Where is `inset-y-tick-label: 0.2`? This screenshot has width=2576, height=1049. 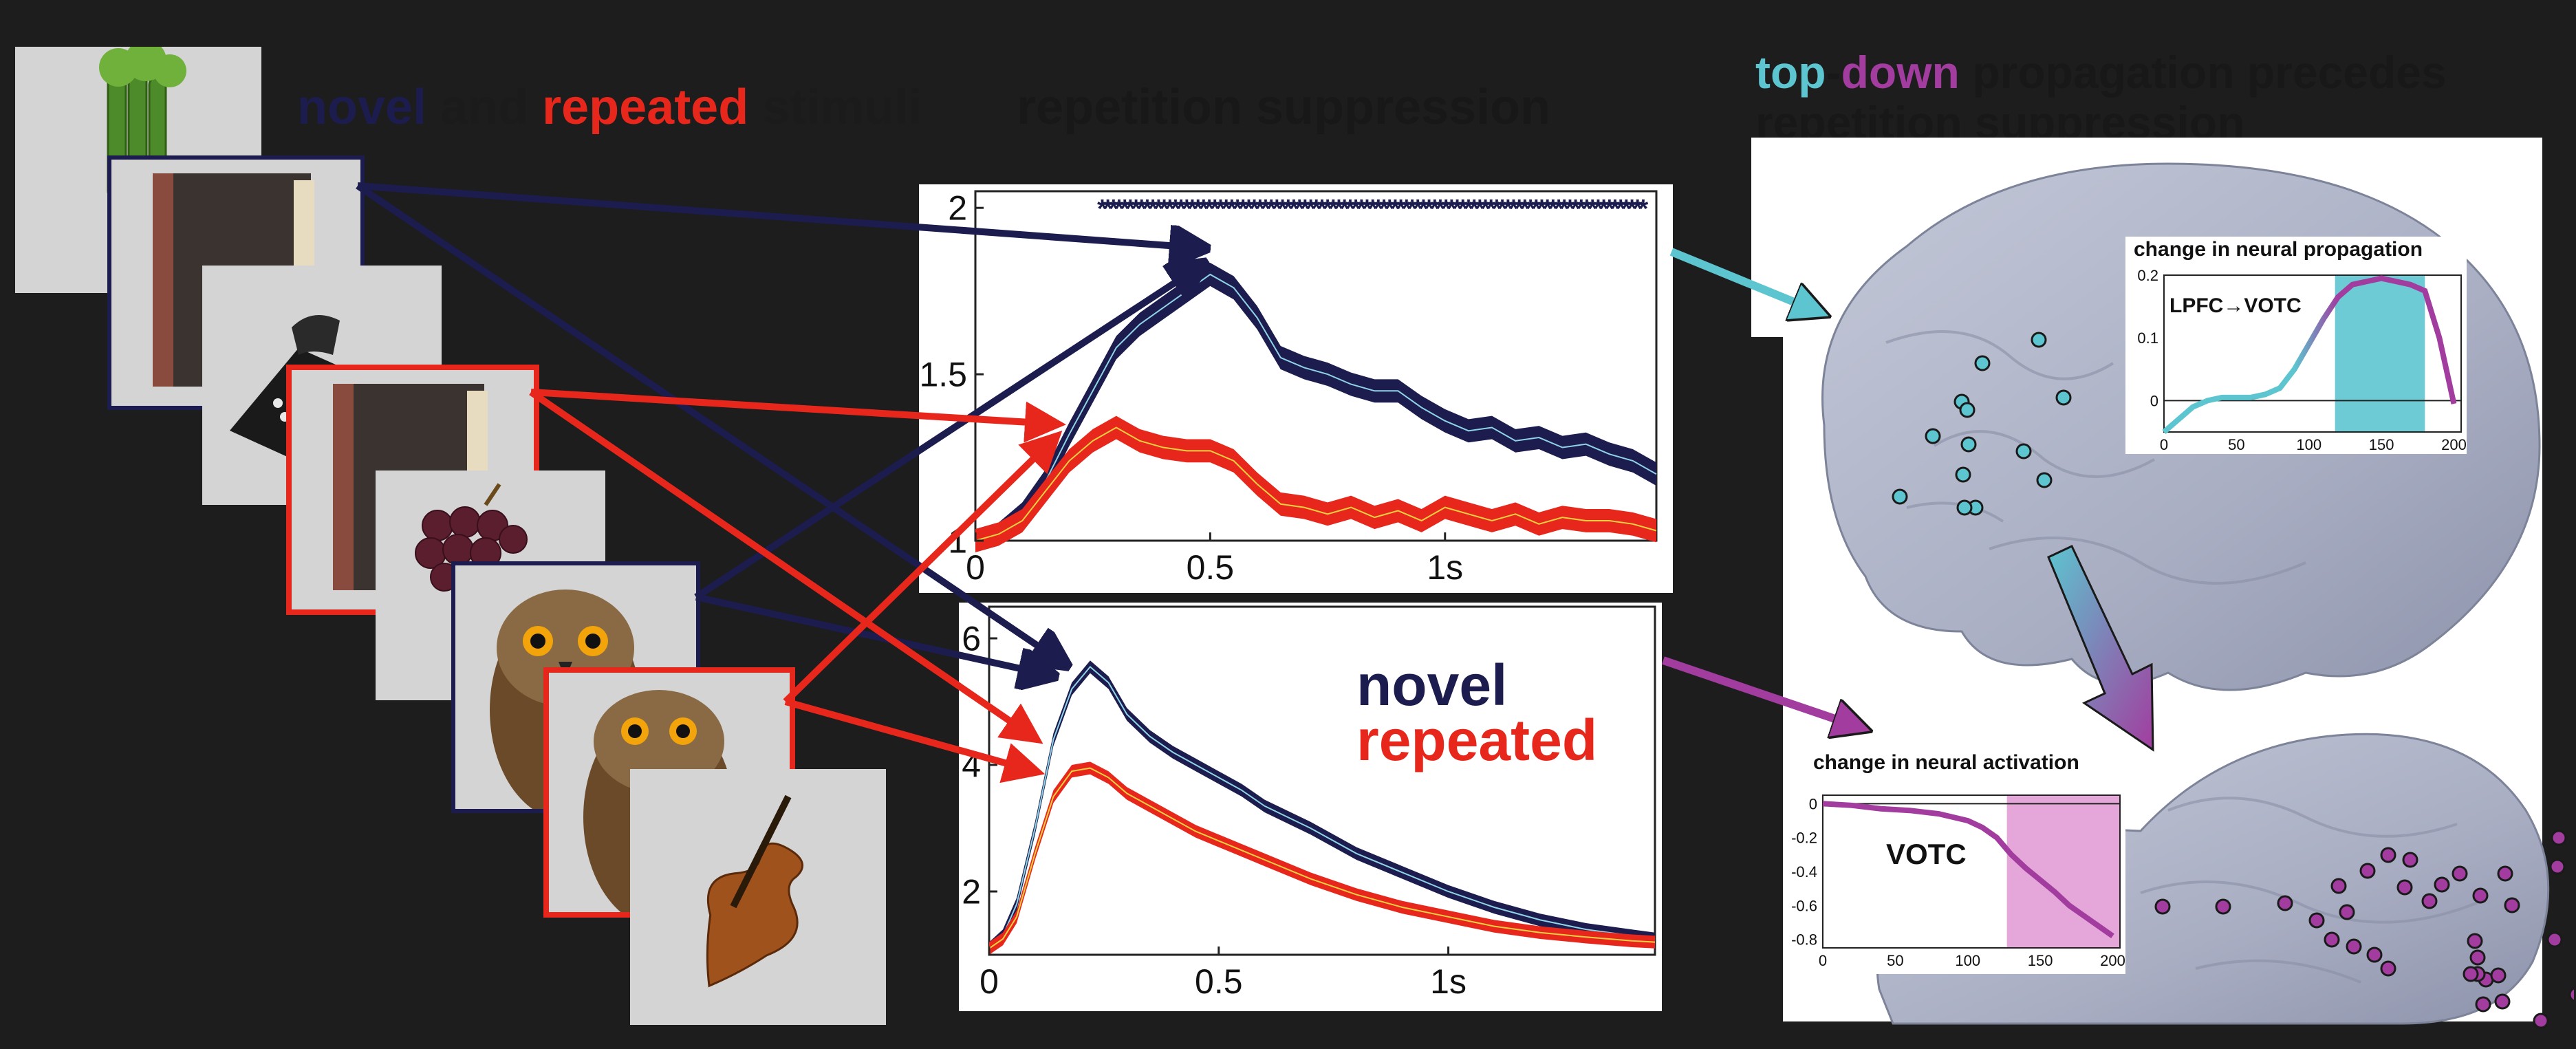
inset-y-tick-label: 0.2 is located at coordinates (2147, 275).